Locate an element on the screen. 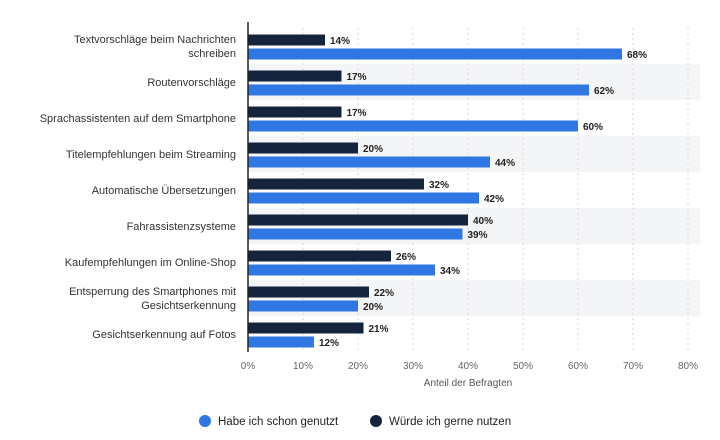  category-label: Titelempfehlungen beim Streaming is located at coordinates (151, 155).